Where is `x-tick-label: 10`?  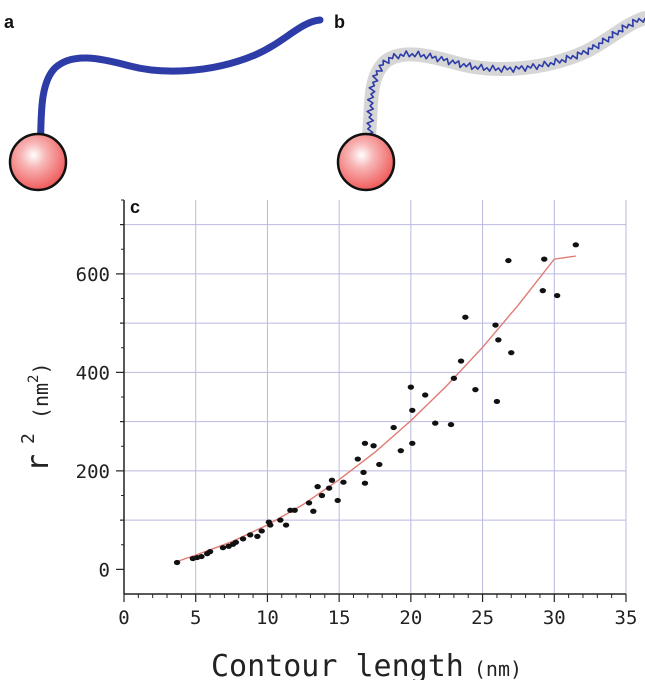 x-tick-label: 10 is located at coordinates (267, 618).